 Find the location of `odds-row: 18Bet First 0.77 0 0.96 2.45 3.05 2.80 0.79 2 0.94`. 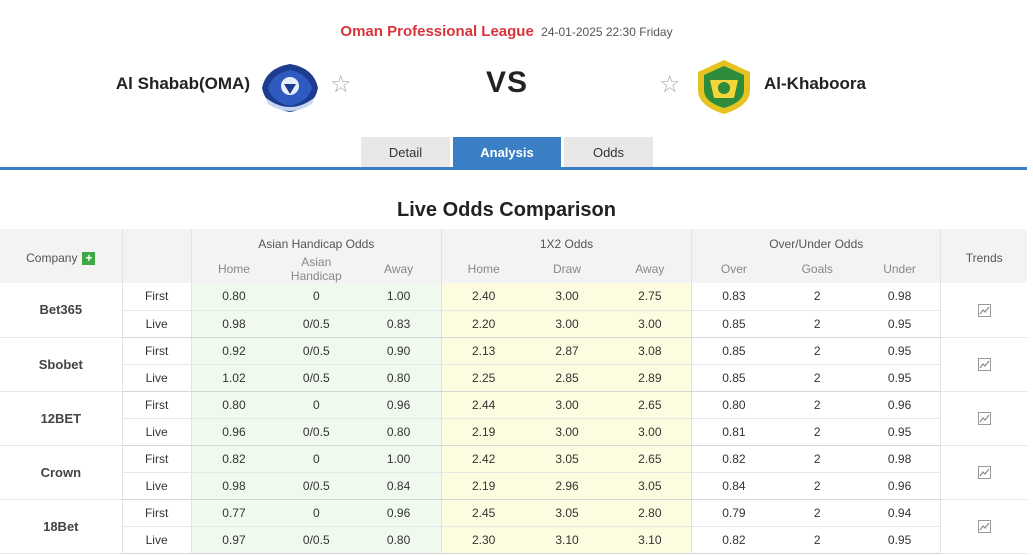

odds-row: 18Bet First 0.77 0 0.96 2.45 3.05 2.80 0.79 2 0.94 is located at coordinates (513, 526).